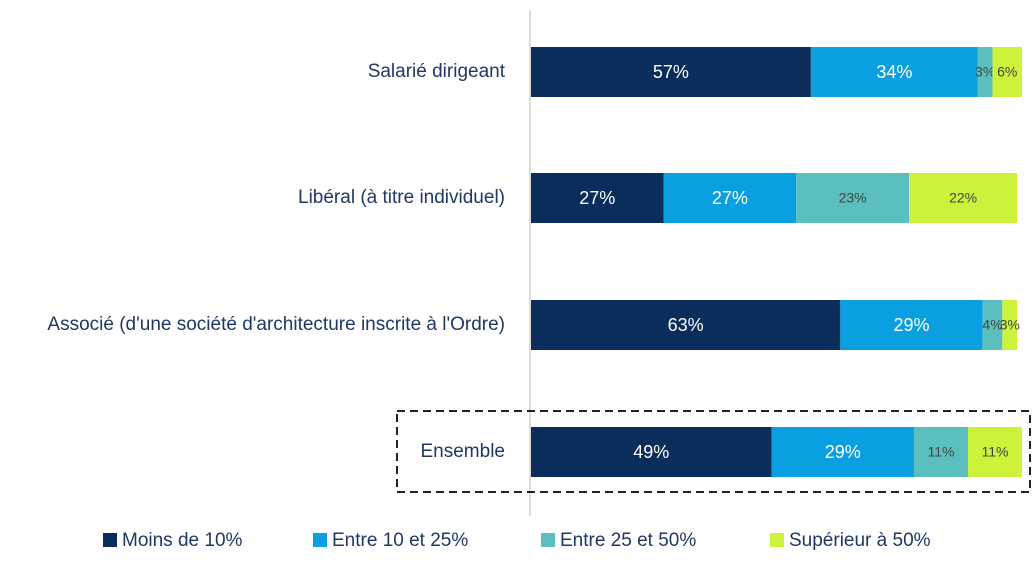  What do you see at coordinates (400, 540) in the screenshot?
I see `legend-label: Entre 10 et 25%` at bounding box center [400, 540].